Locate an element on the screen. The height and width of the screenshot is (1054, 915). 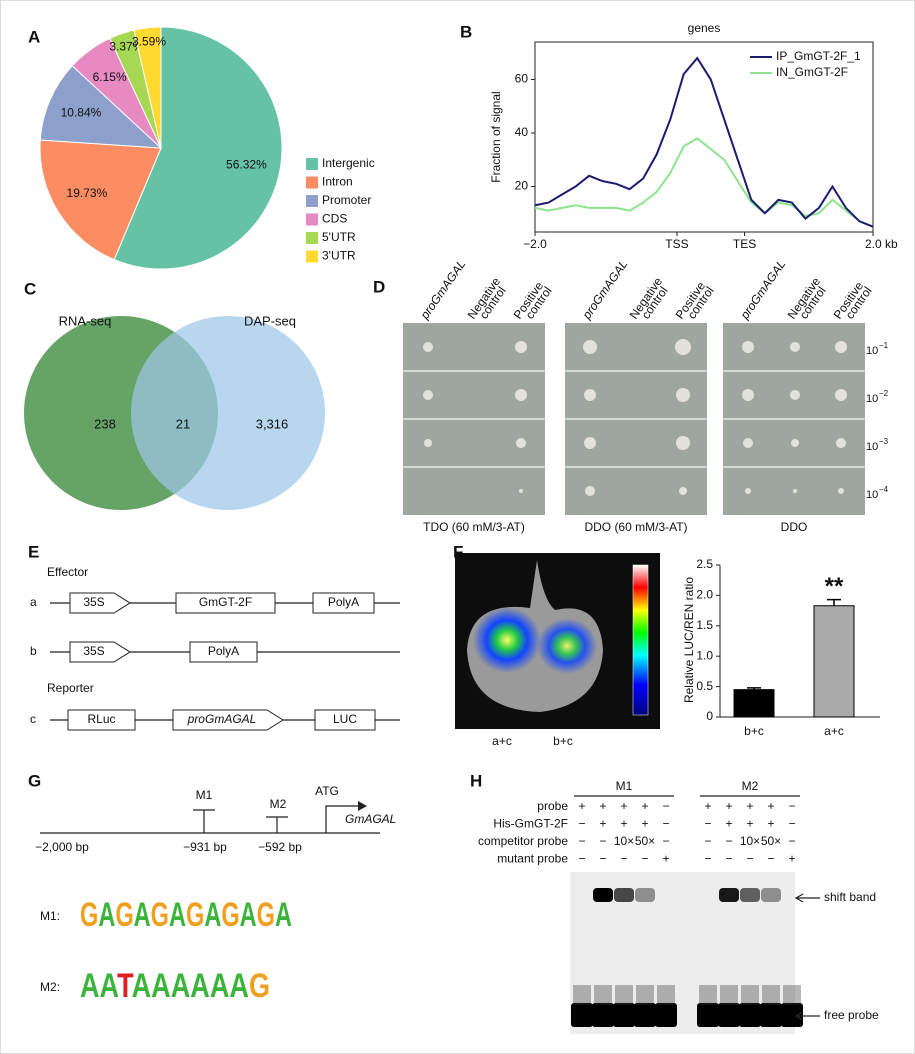
y-tick-label: 60 is located at coordinates (522, 79).